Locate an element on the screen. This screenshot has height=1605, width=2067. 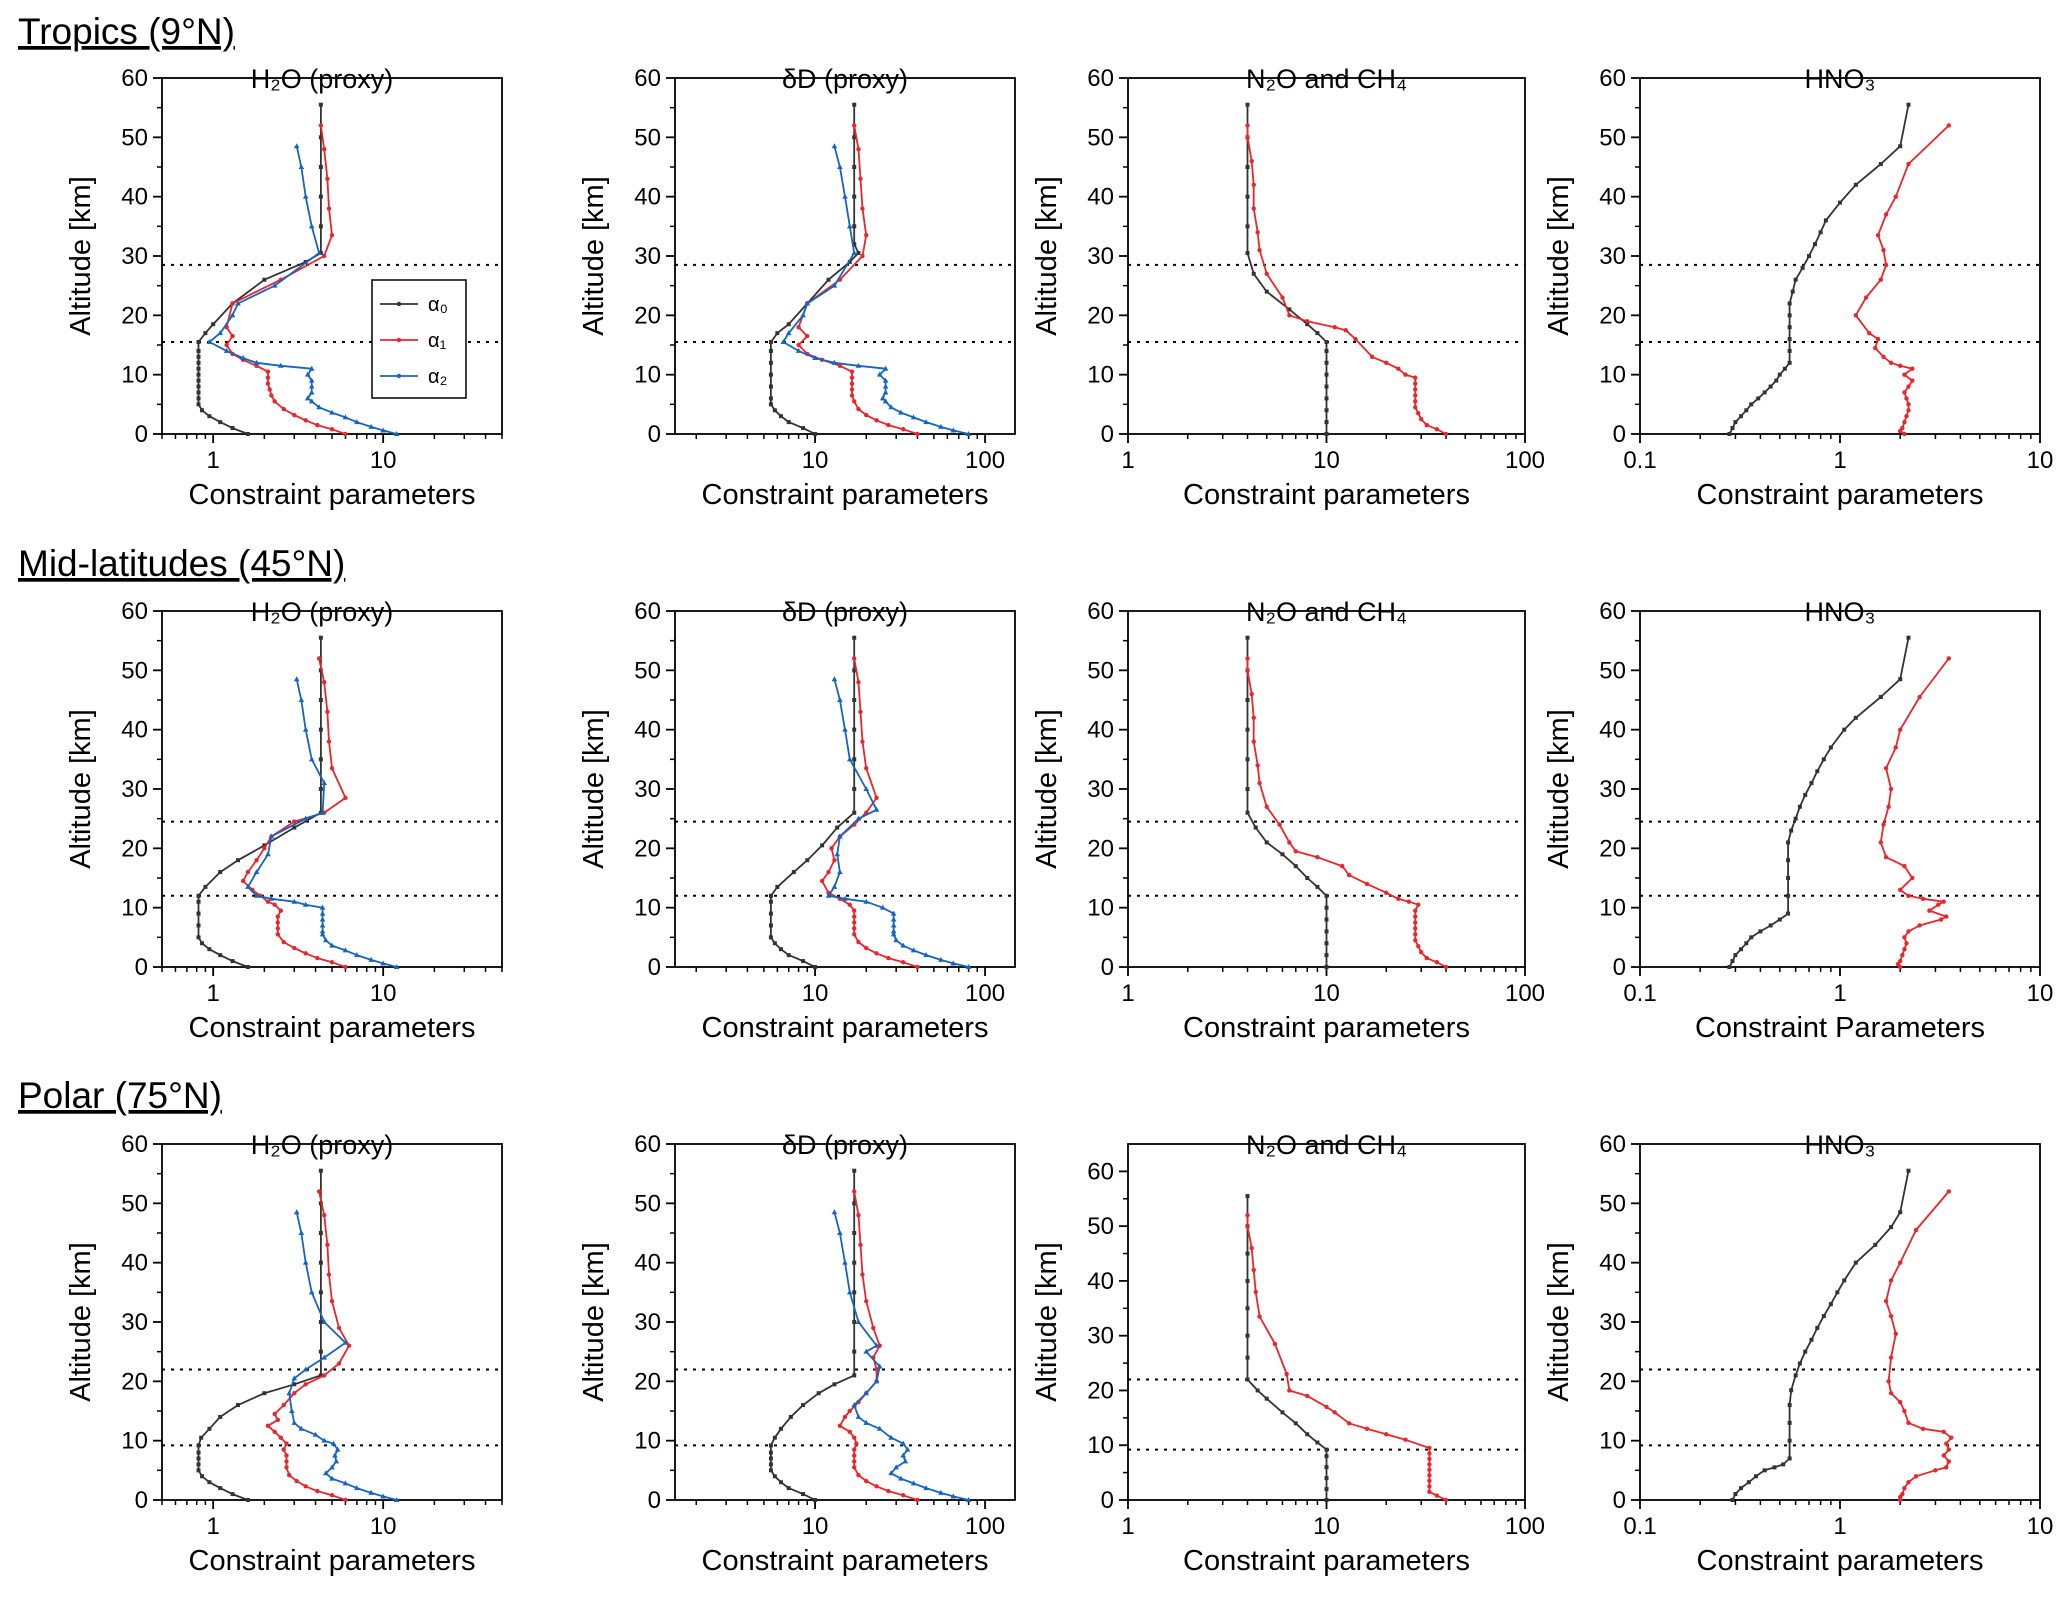
panel-title: δD (proxy) is located at coordinates (845, 79).